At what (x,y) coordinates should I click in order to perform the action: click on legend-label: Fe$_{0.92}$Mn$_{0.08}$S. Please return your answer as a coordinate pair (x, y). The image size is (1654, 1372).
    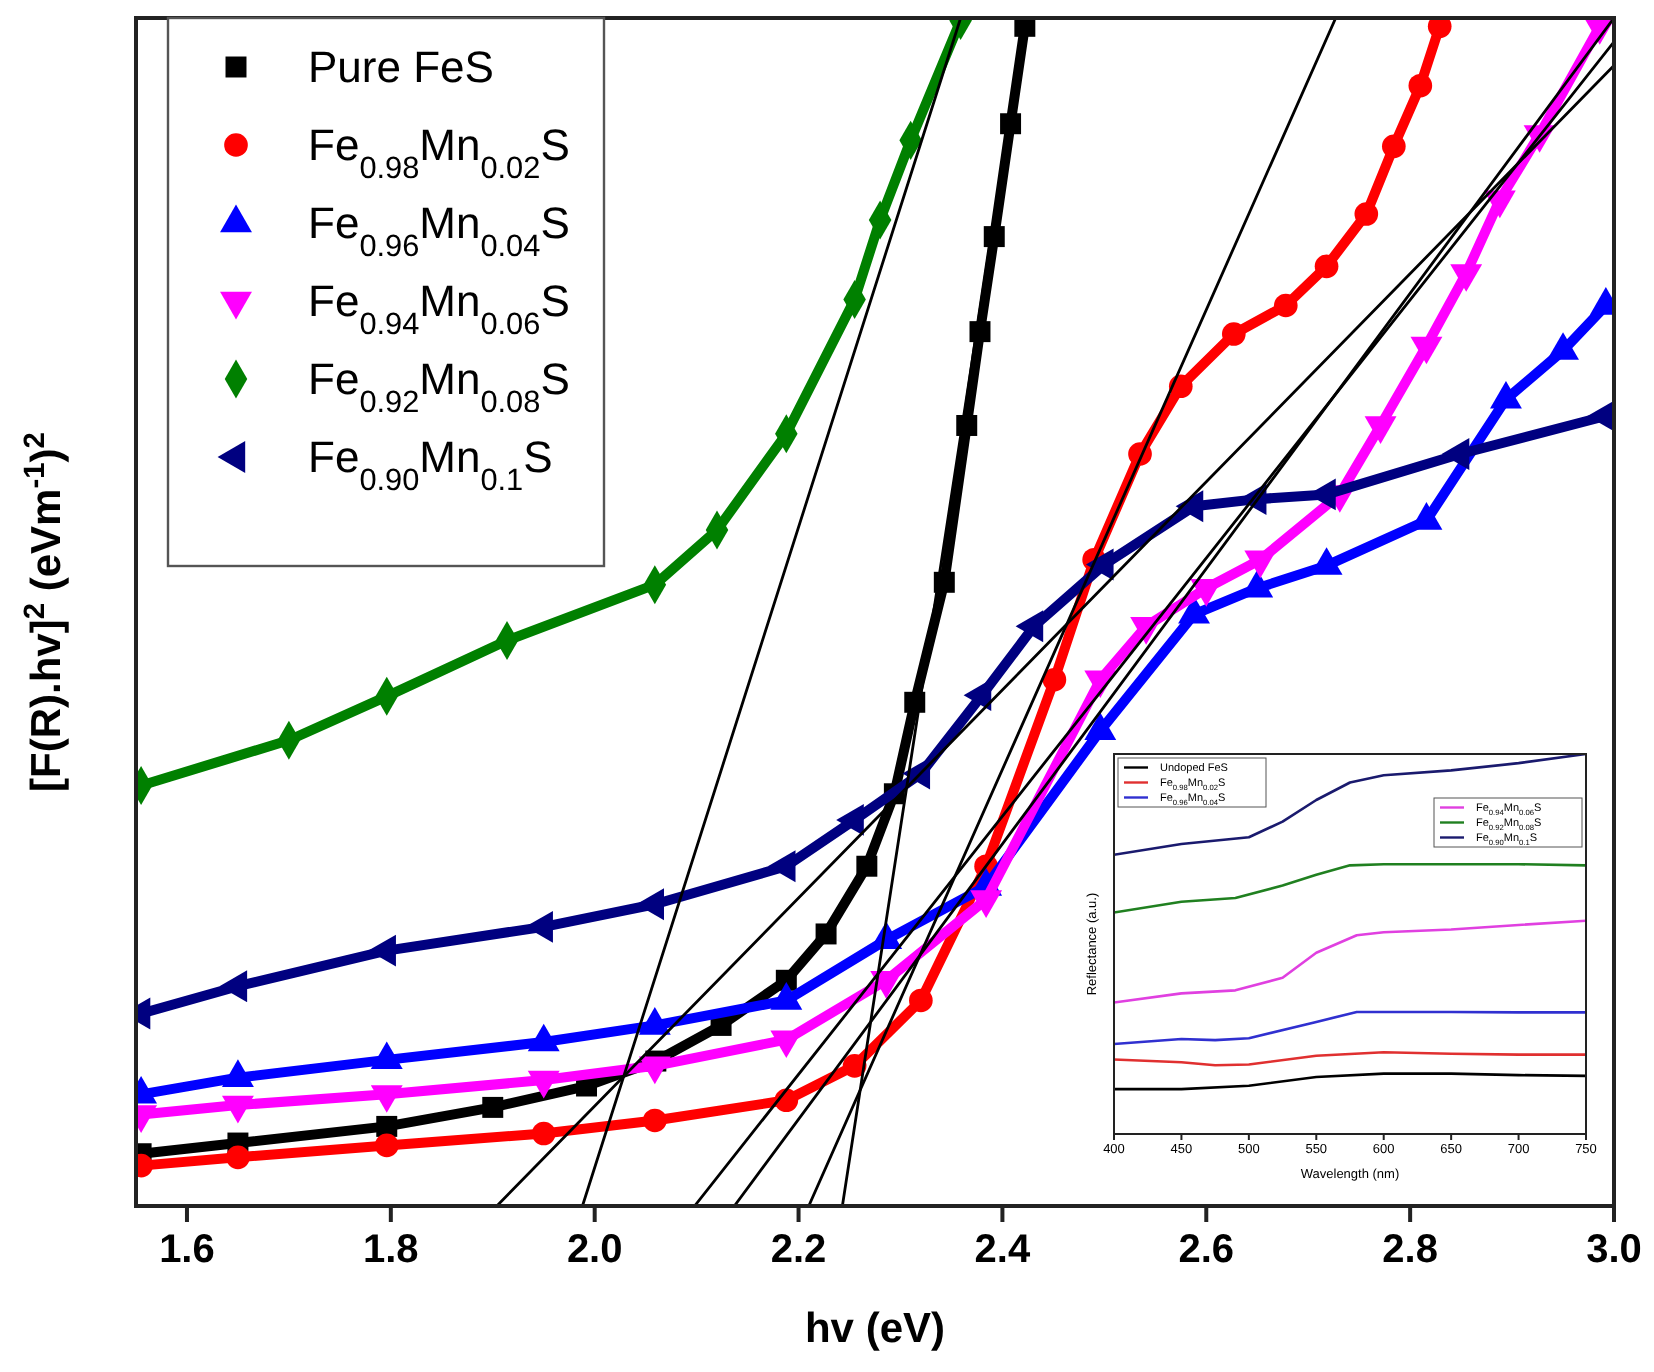
    Looking at the image, I should click on (439, 387).